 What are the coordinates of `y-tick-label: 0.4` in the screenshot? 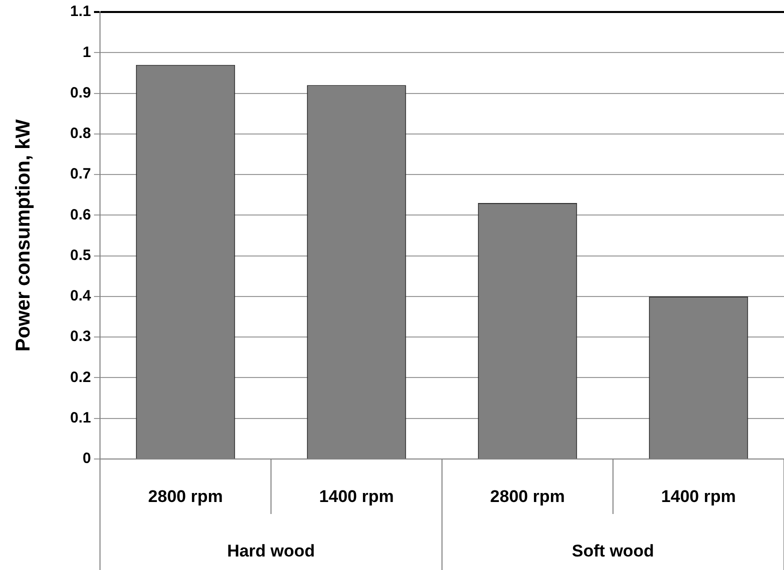 It's located at (81, 296).